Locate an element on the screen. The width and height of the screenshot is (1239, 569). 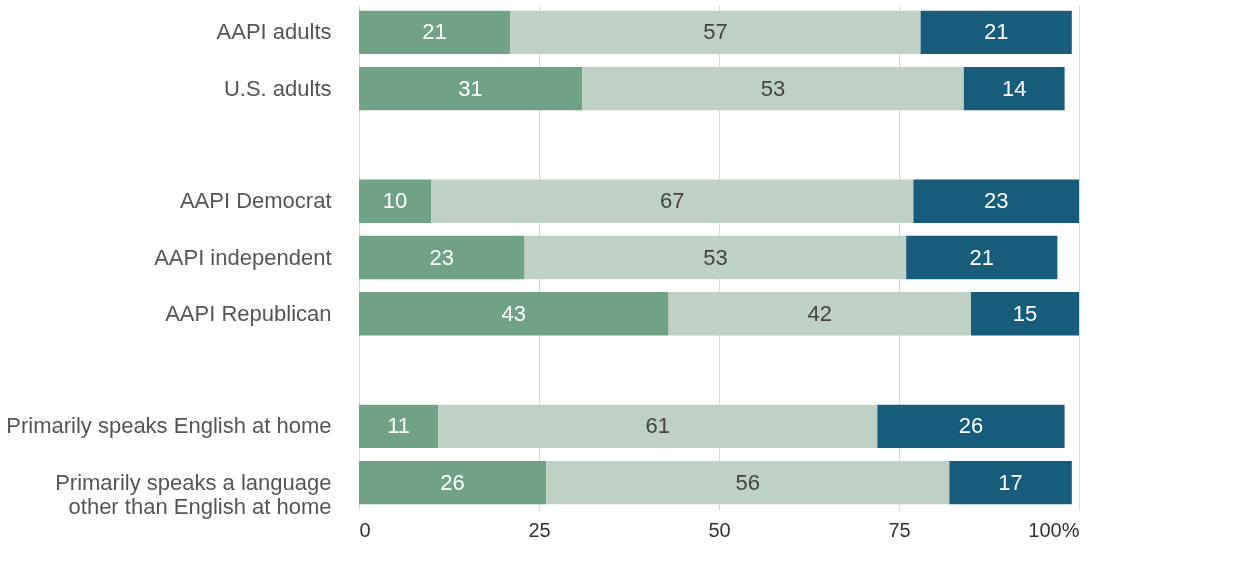
x-tick-label: 100% is located at coordinates (1054, 529).